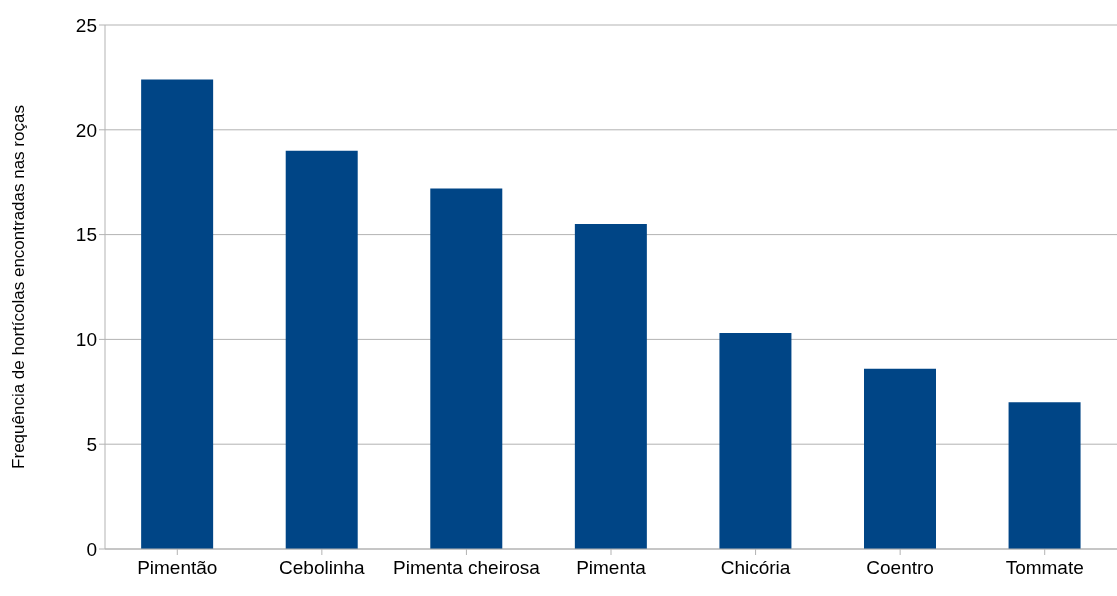 Image resolution: width=1117 pixels, height=596 pixels. I want to click on x-tick-label: Chicória, so click(755, 568).